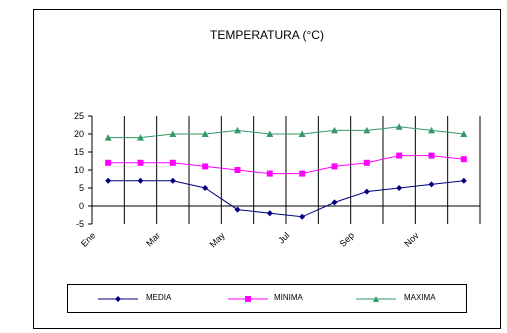 The height and width of the screenshot is (333, 507). Describe the element at coordinates (81, 206) in the screenshot. I see `y-tick-label: 0` at that location.